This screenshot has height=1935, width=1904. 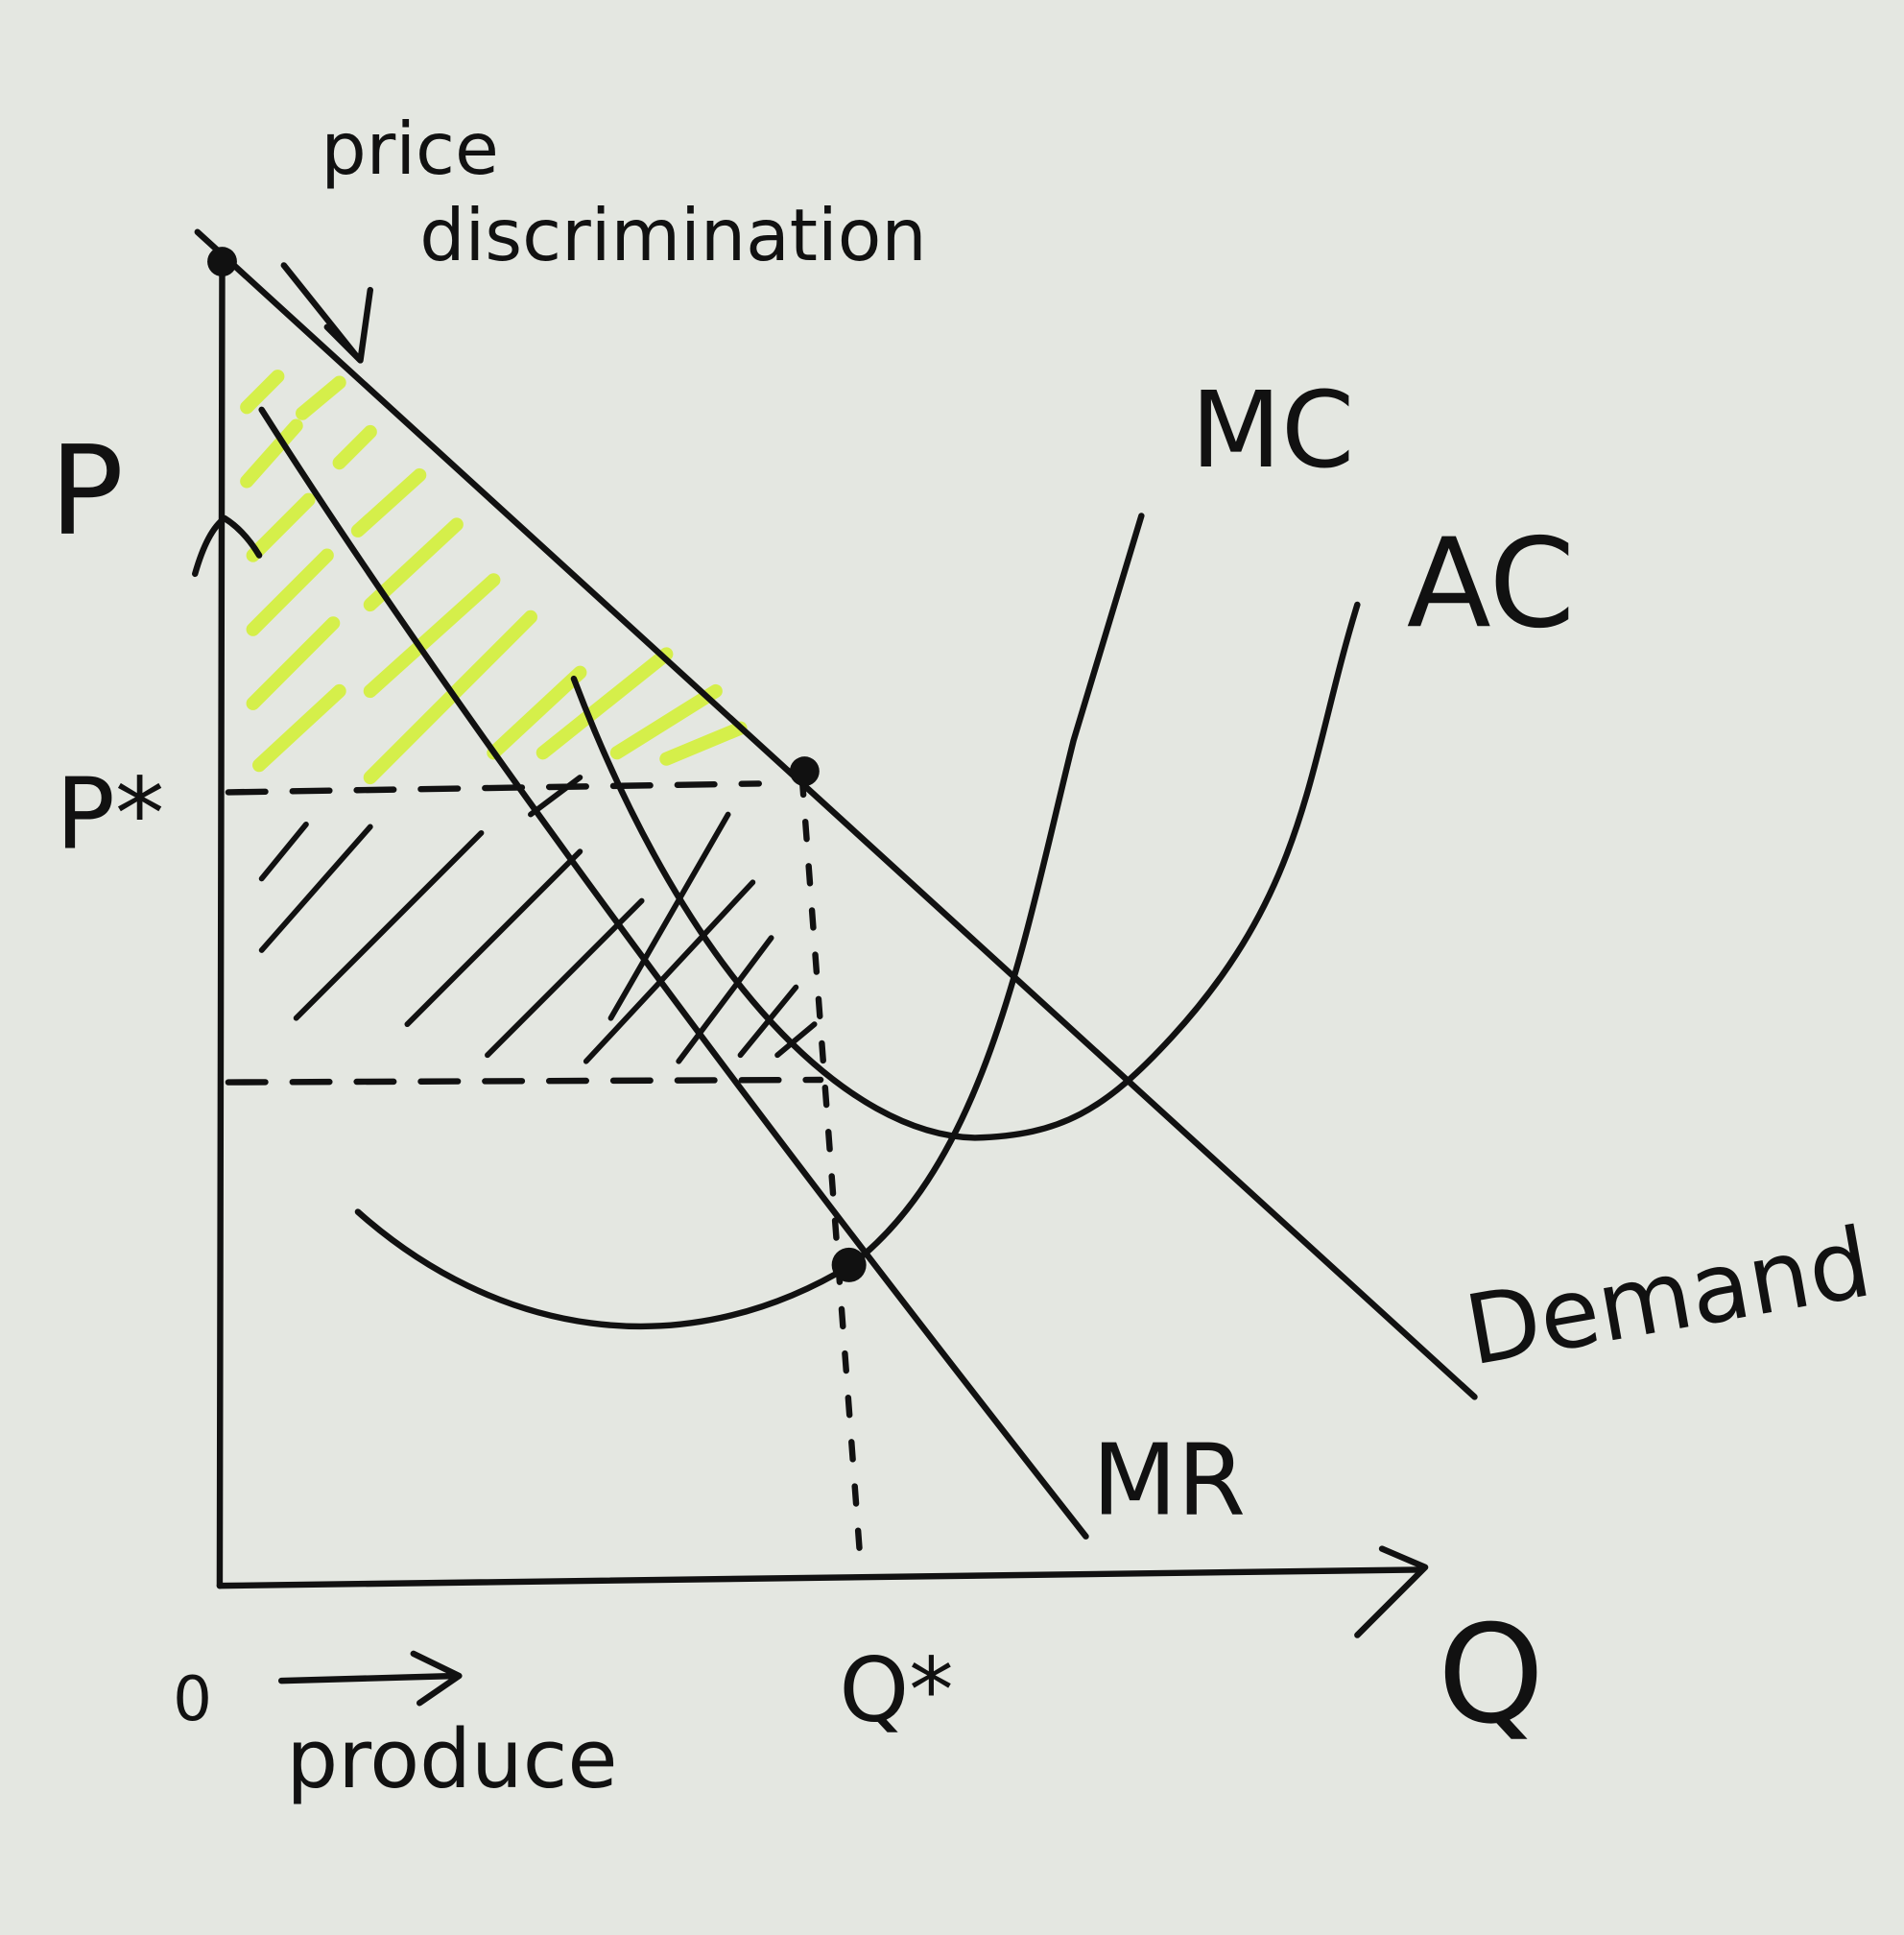 What do you see at coordinates (819, 1577) in the screenshot?
I see `quantity-axis-line` at bounding box center [819, 1577].